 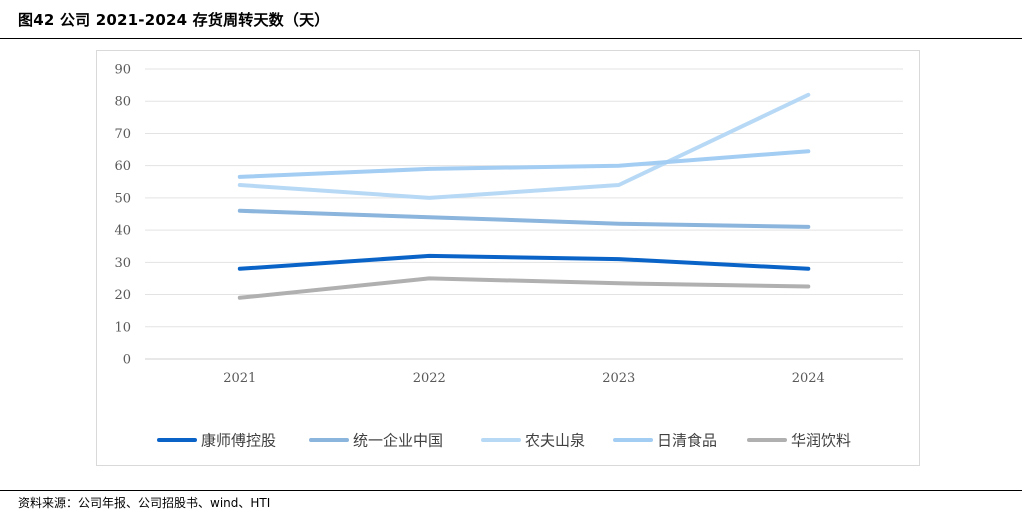 I want to click on y-tick-label: 40, so click(x=122, y=231).